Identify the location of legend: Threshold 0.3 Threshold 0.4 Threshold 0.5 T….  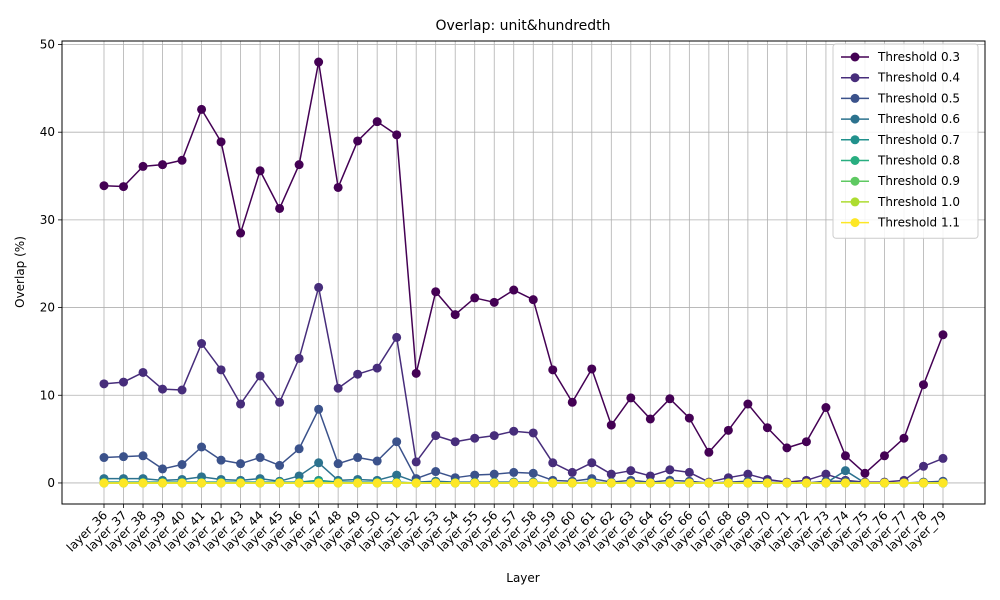
(905, 141).